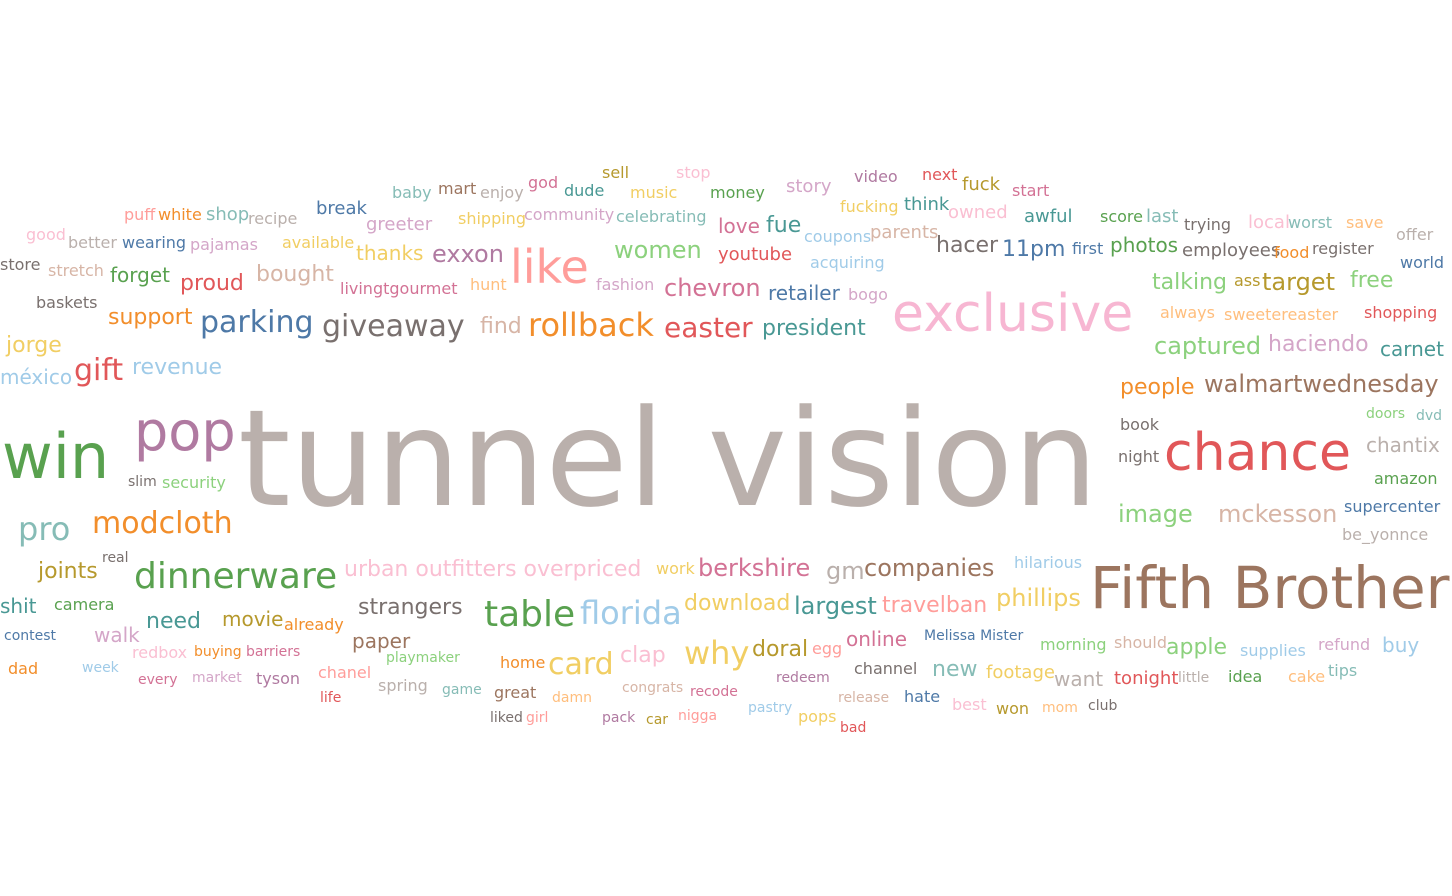 The width and height of the screenshot is (1452, 896). Describe the element at coordinates (23, 668) in the screenshot. I see `word-dad: dad` at that location.